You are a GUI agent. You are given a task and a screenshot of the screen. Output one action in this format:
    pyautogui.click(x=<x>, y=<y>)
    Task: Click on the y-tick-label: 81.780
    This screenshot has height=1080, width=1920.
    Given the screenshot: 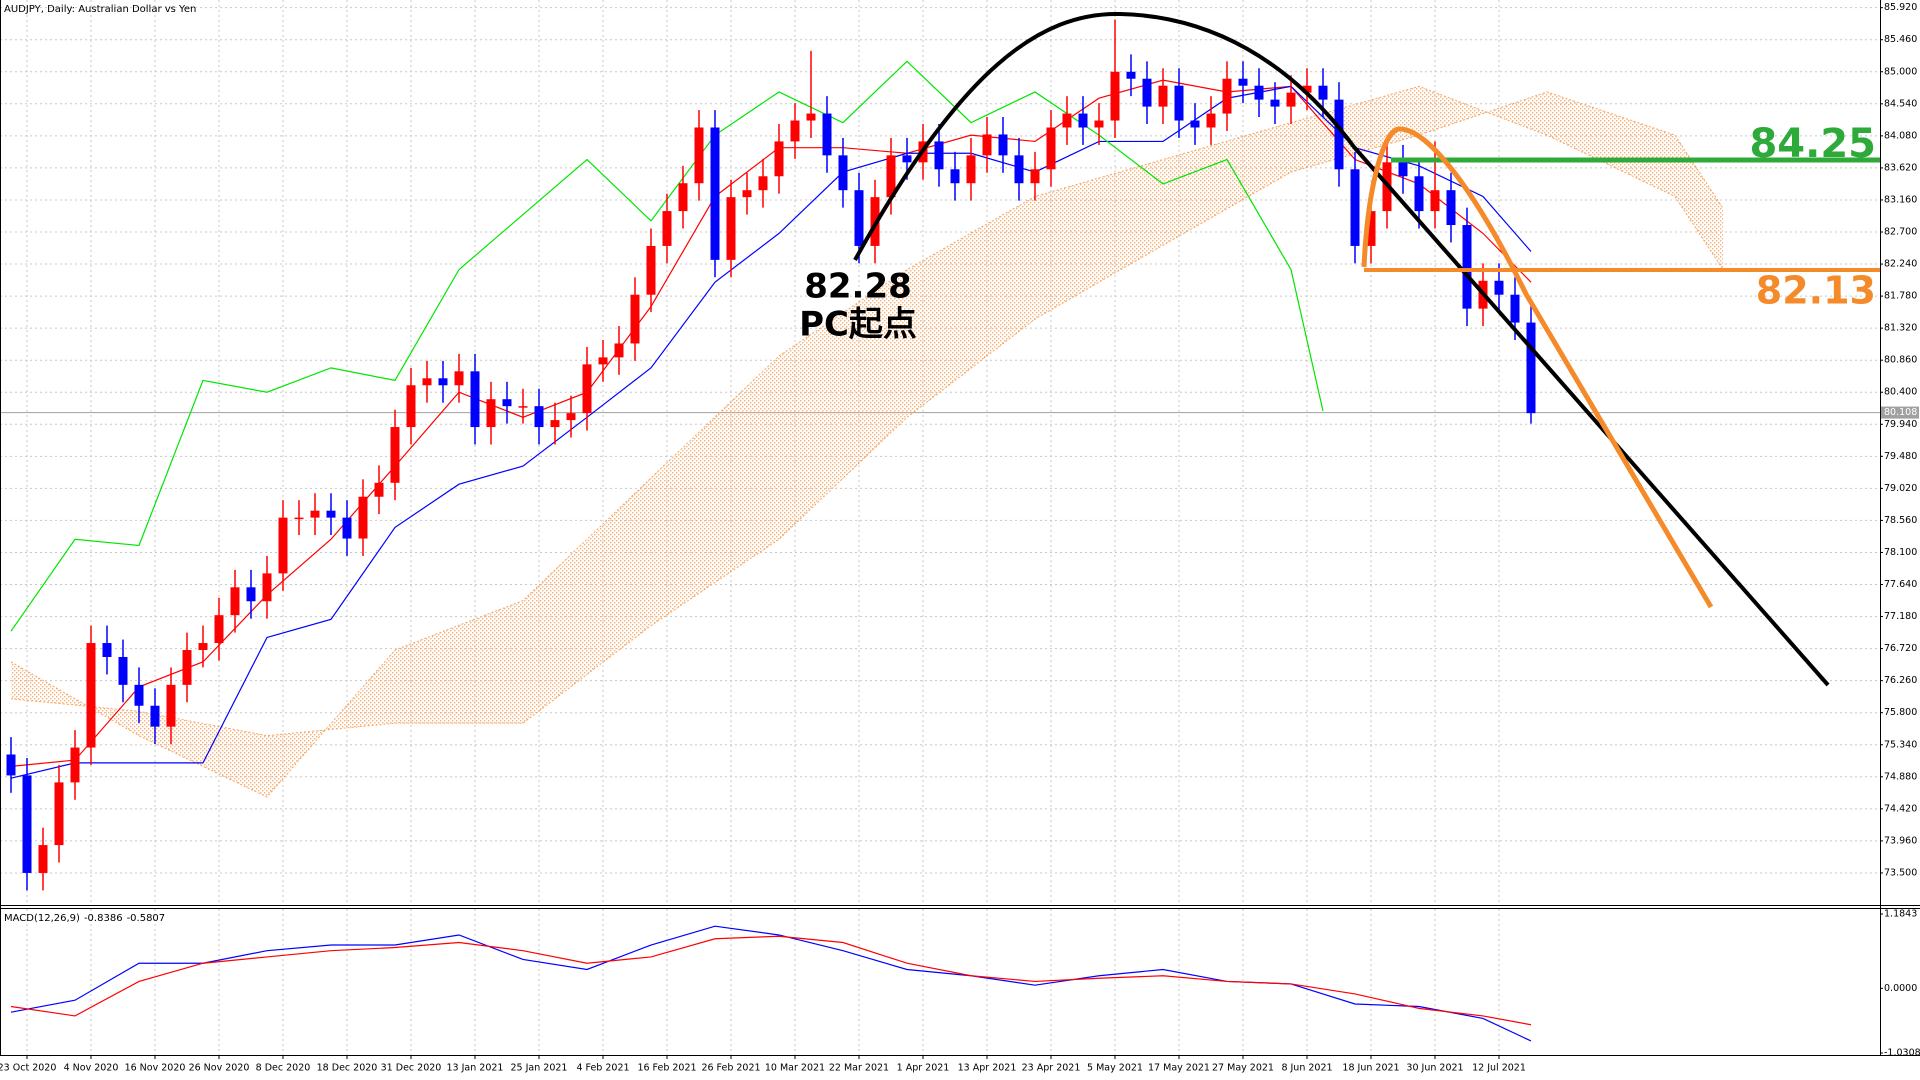 What is the action you would take?
    pyautogui.click(x=1900, y=296)
    